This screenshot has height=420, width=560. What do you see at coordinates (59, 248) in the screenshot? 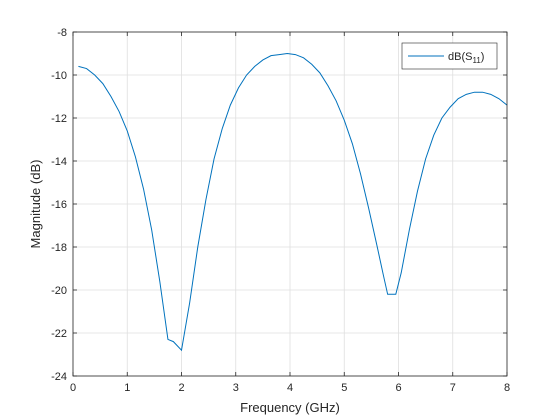
I see `y-tick-label: -18` at bounding box center [59, 248].